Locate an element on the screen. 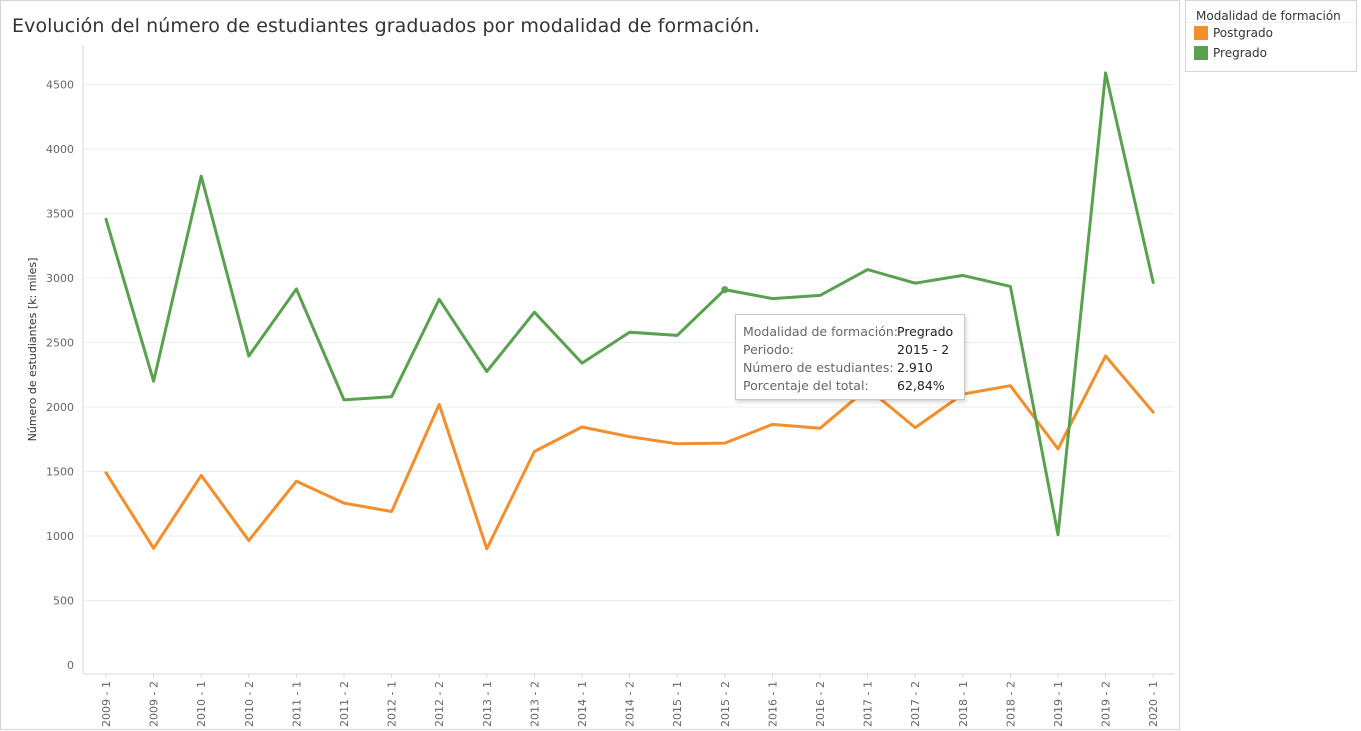 This screenshot has height=731, width=1361. x-tick-label: 2015 - 2 is located at coordinates (725, 704).